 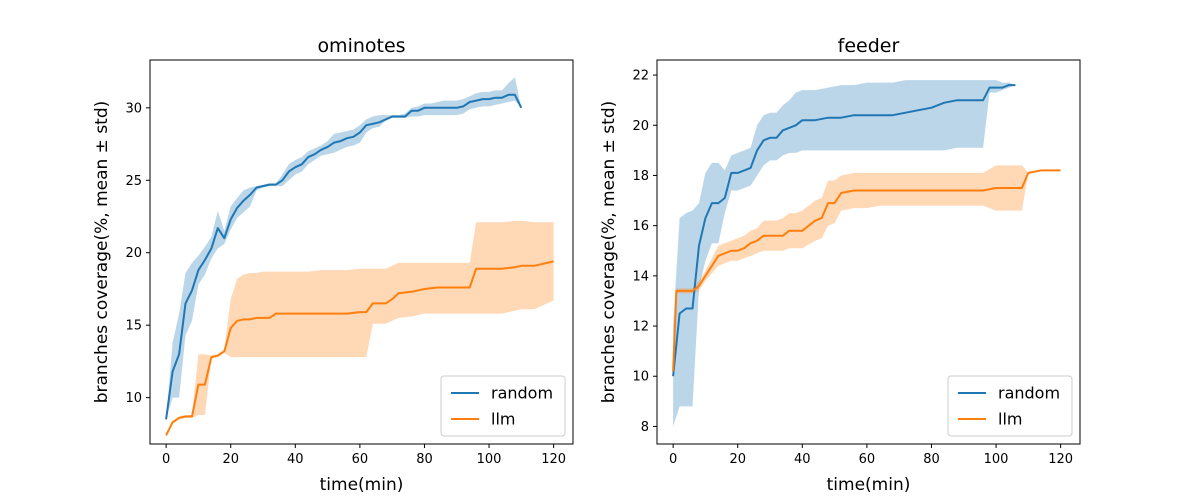 I want to click on y-tick-label: 12, so click(x=640, y=327).